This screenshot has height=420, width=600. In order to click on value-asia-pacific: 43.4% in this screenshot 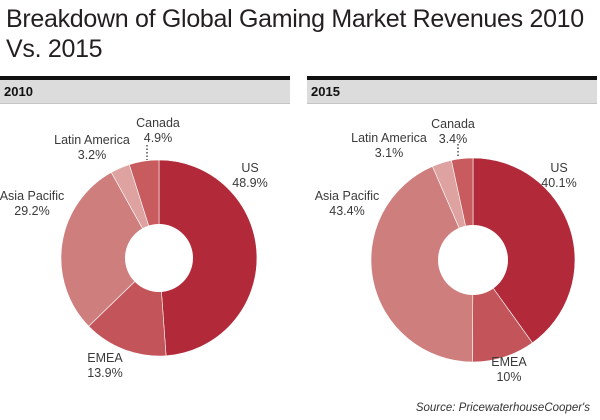, I will do `click(346, 211)`.